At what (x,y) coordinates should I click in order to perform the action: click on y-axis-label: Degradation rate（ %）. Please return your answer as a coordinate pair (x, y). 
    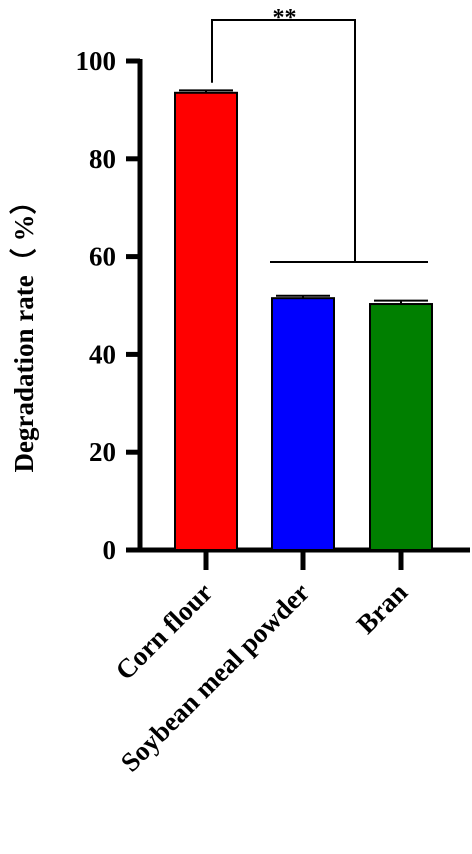
    Looking at the image, I should click on (24, 330).